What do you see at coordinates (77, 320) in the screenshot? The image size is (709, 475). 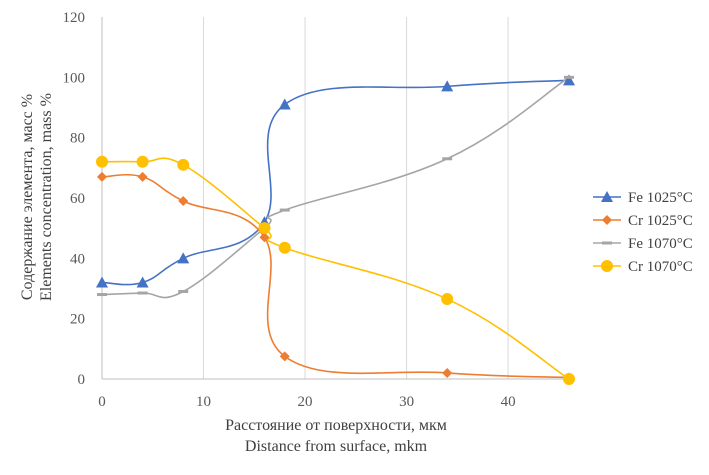 I see `y-tick-label: 20` at bounding box center [77, 320].